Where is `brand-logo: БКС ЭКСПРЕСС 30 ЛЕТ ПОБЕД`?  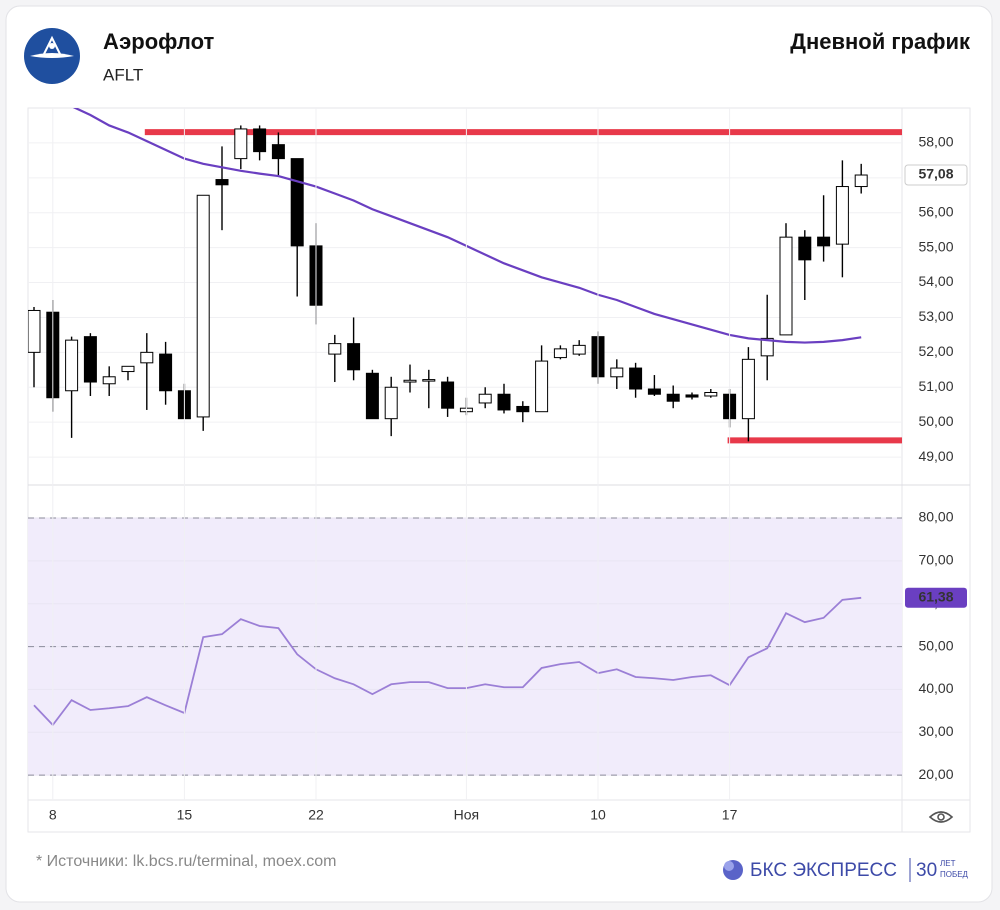
brand-logo: БКС ЭКСПРЕСС 30 ЛЕТ ПОБЕД is located at coordinates (846, 870).